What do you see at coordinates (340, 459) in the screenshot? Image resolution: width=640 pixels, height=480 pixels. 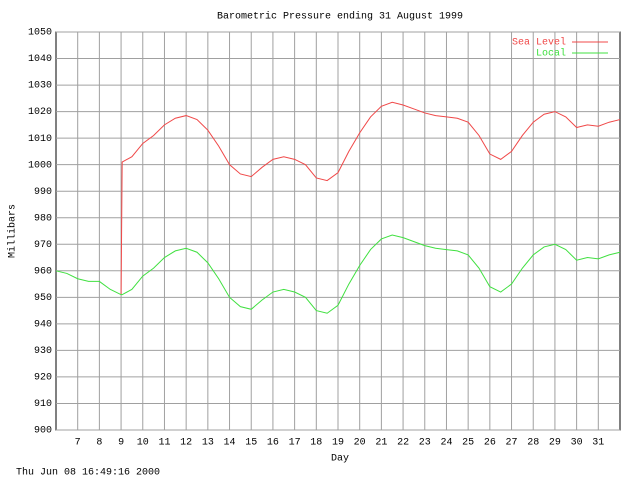 I see `x-axis-label: Day` at bounding box center [340, 459].